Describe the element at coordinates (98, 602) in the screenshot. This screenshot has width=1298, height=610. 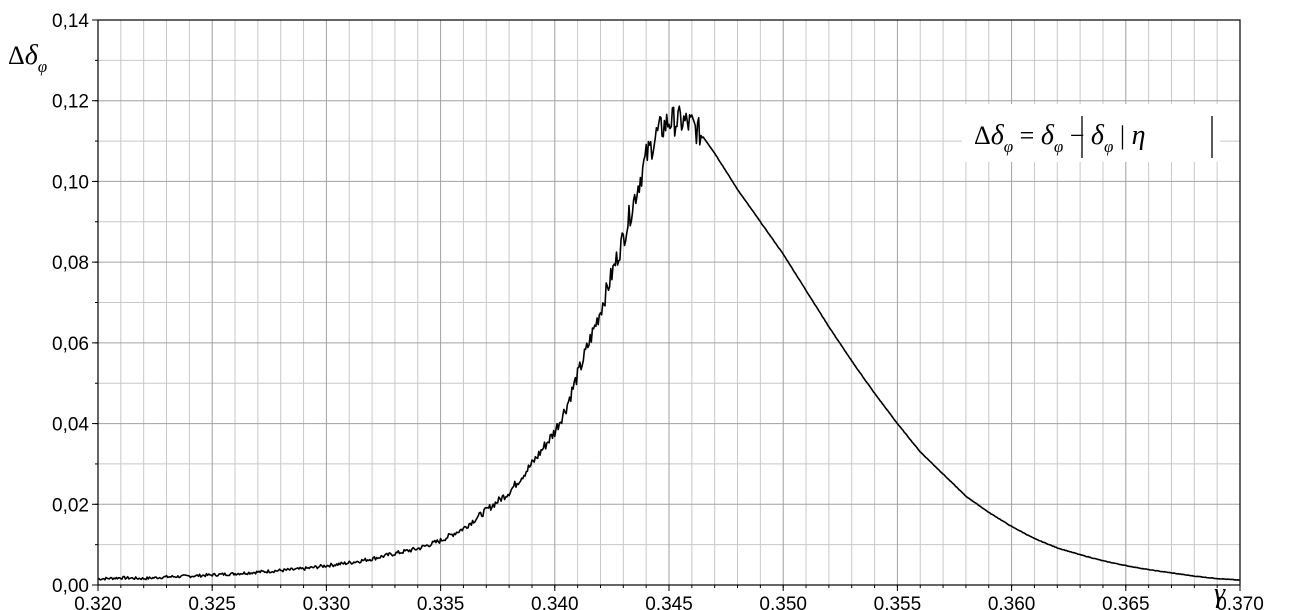
I see `x-tick-label: 0,320` at that location.